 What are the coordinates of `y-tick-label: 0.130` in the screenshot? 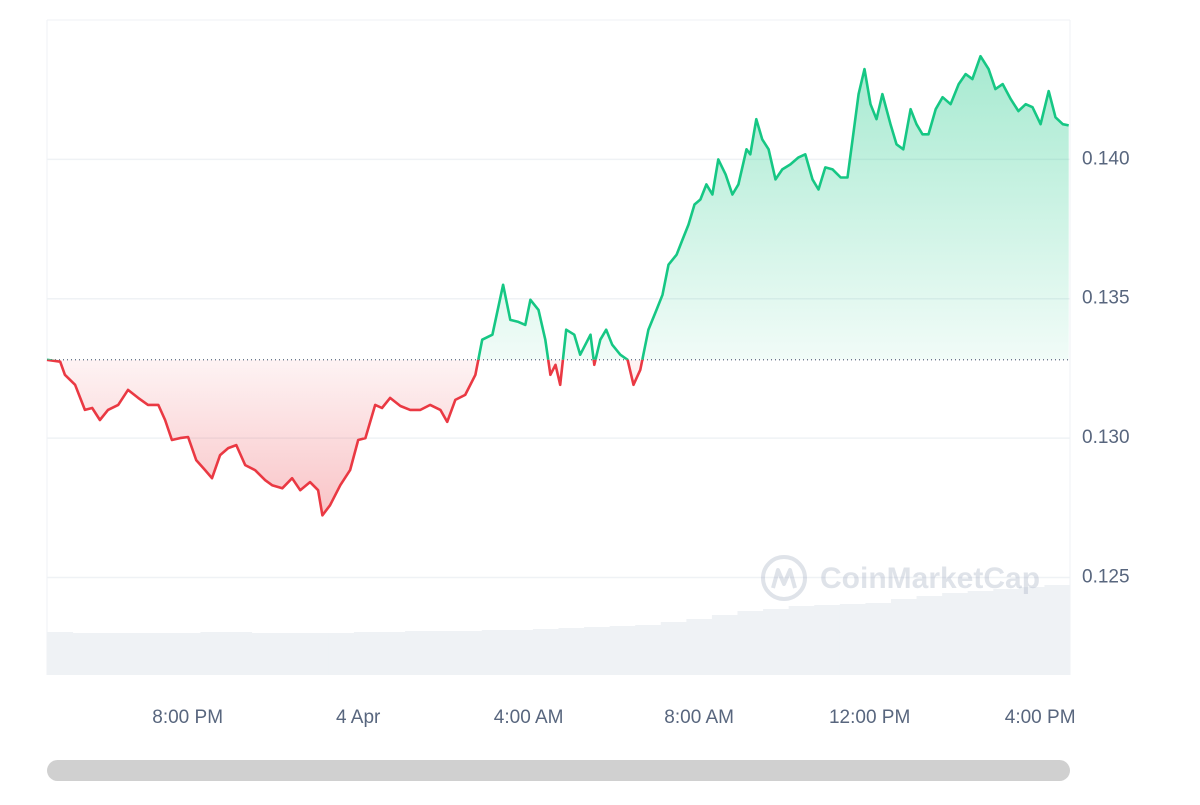 It's located at (1106, 437).